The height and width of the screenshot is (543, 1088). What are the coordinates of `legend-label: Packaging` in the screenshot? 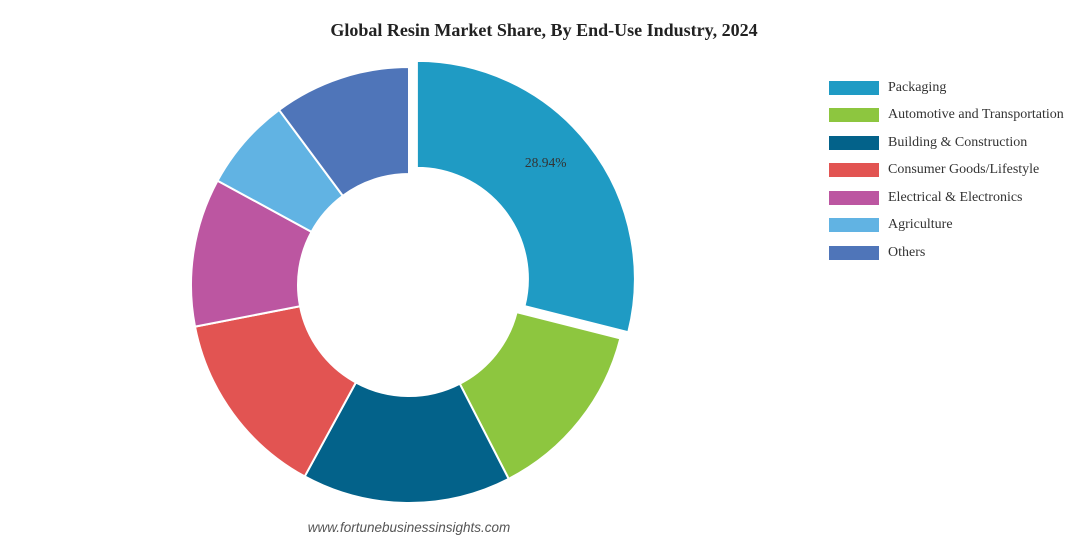 It's located at (917, 87).